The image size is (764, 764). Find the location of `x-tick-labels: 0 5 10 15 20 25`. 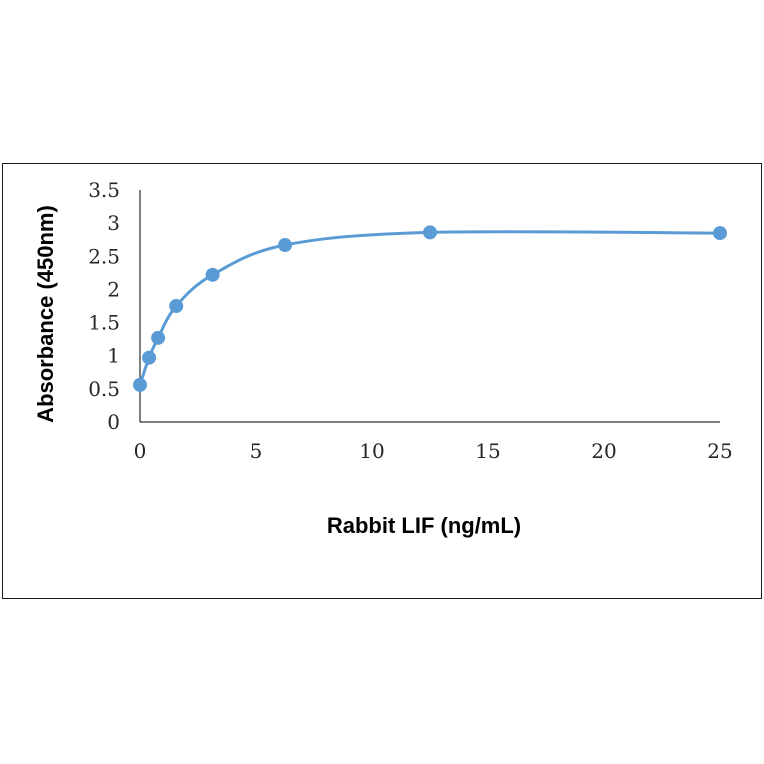

x-tick-labels: 0 5 10 15 20 25 is located at coordinates (433, 451).